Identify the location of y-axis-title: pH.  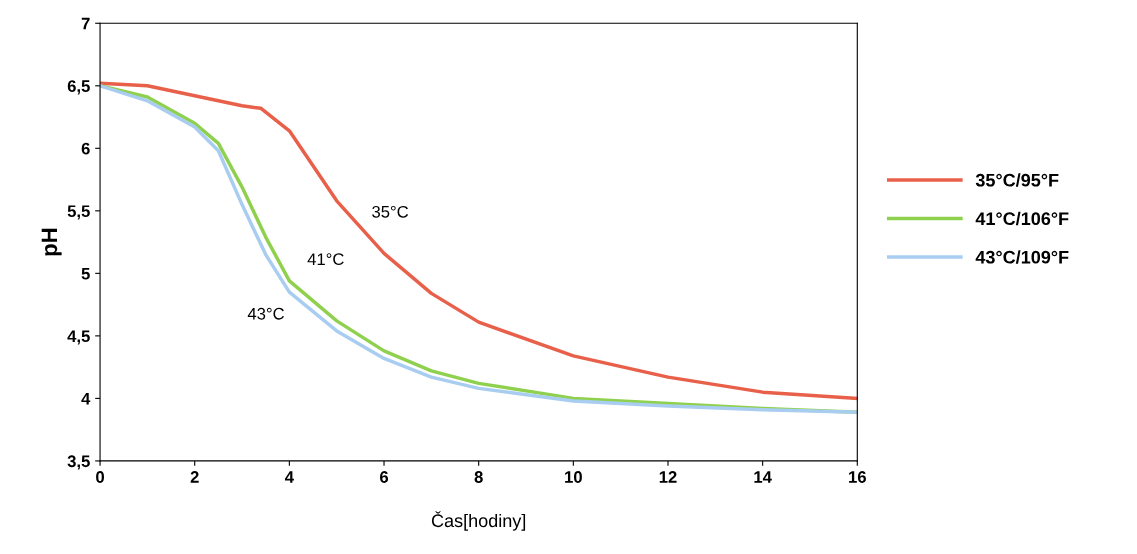
(51, 242).